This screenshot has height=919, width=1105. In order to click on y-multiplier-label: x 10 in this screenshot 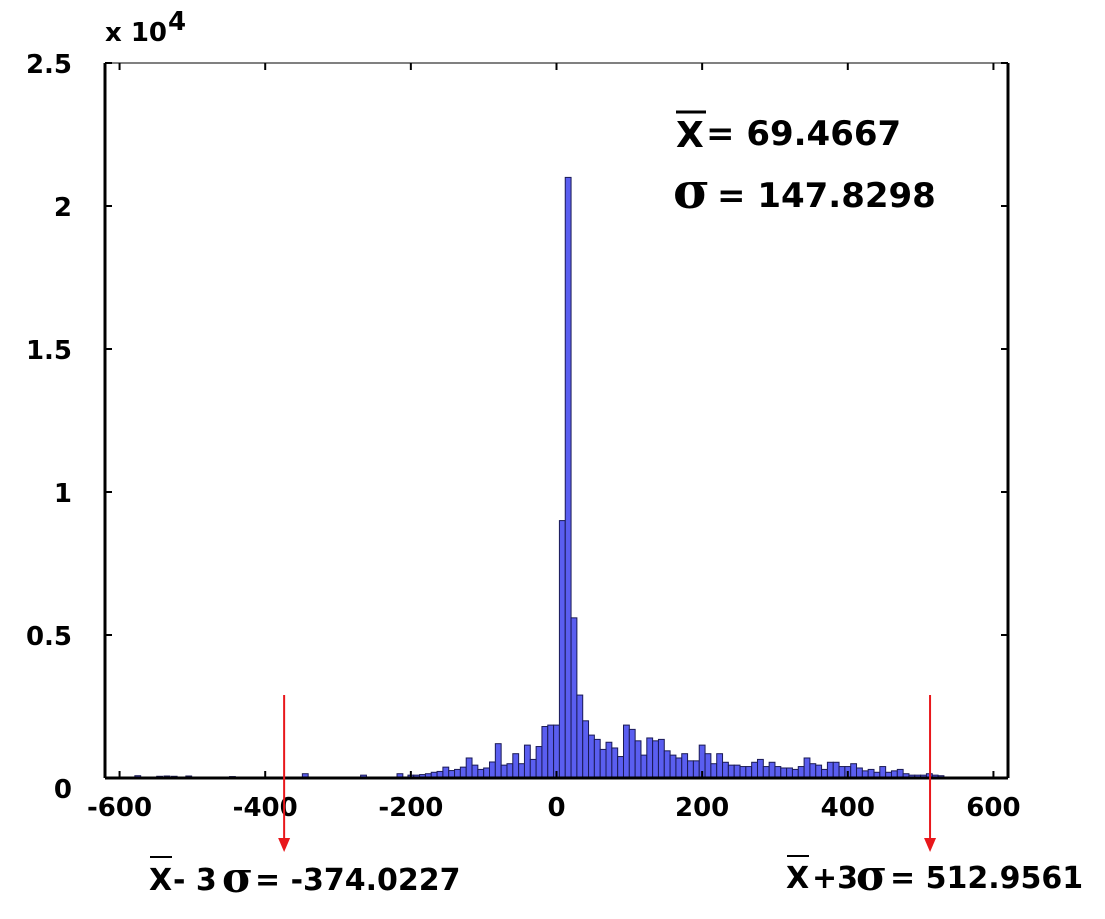, I will do `click(136, 33)`.